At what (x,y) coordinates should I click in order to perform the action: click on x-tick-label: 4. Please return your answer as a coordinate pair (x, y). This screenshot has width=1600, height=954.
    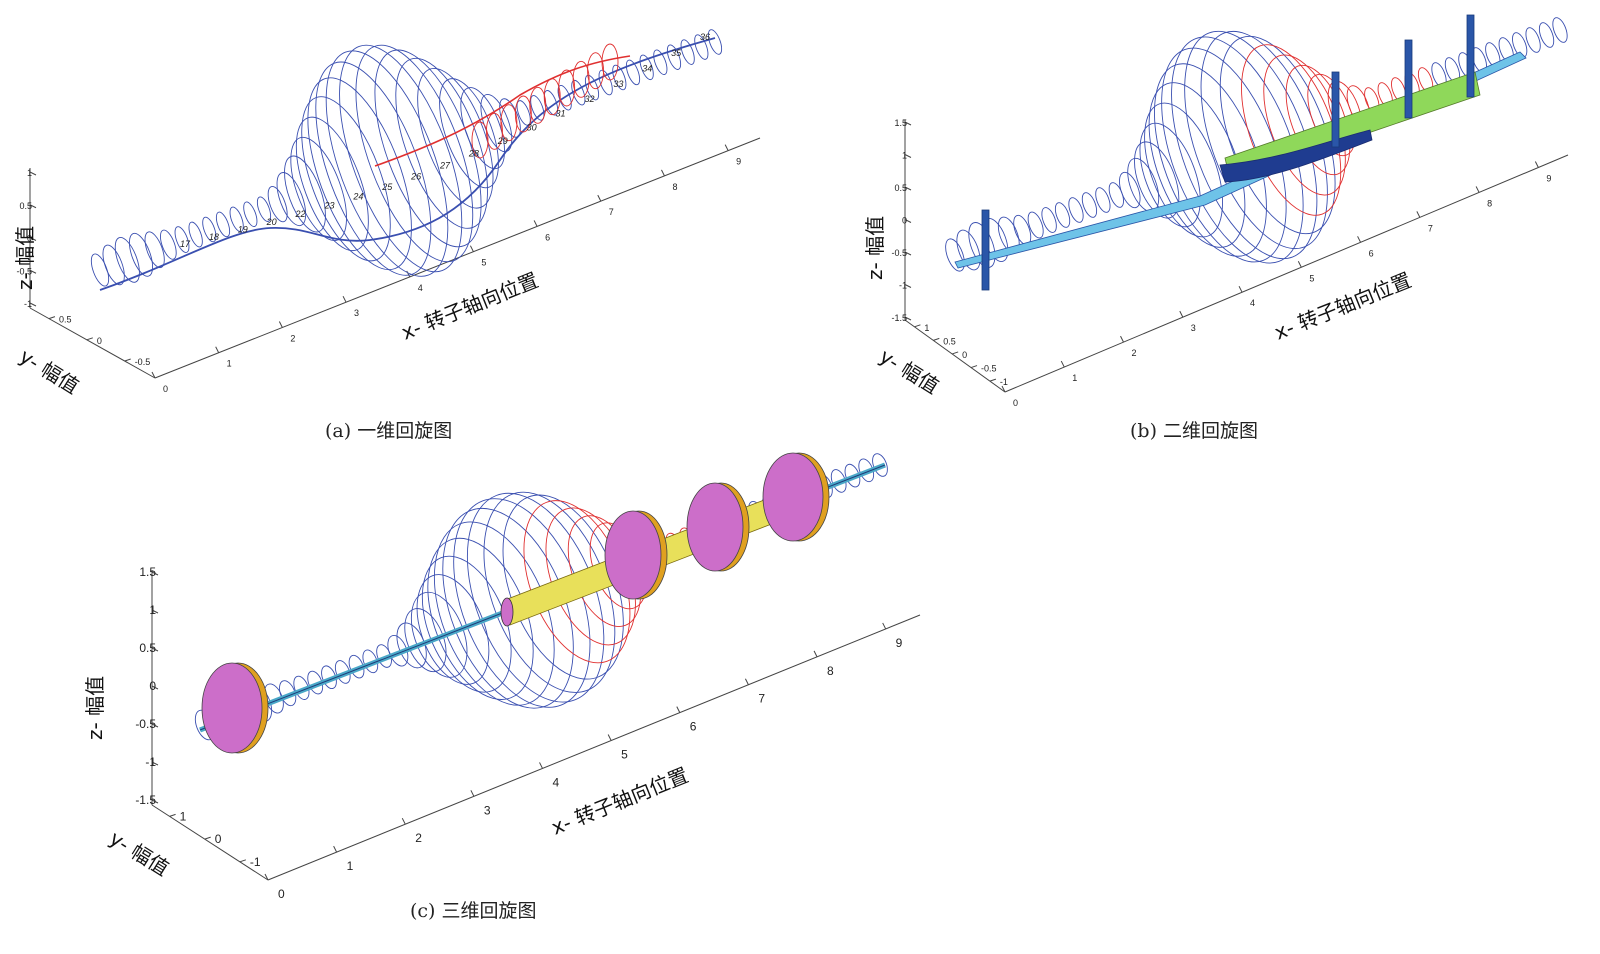
    Looking at the image, I should click on (556, 782).